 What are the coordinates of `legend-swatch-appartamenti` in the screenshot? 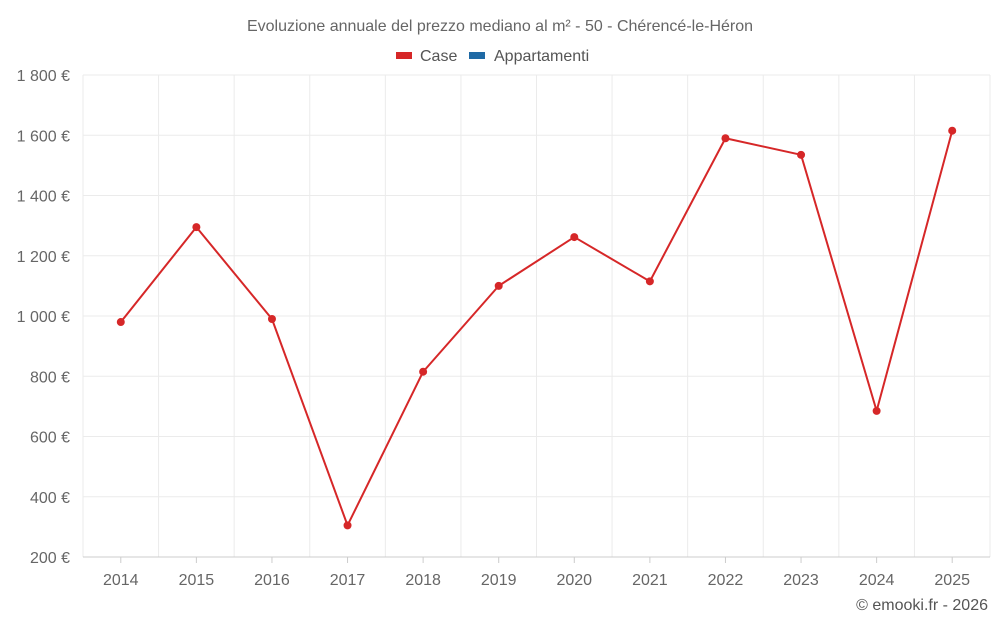 It's located at (477, 55).